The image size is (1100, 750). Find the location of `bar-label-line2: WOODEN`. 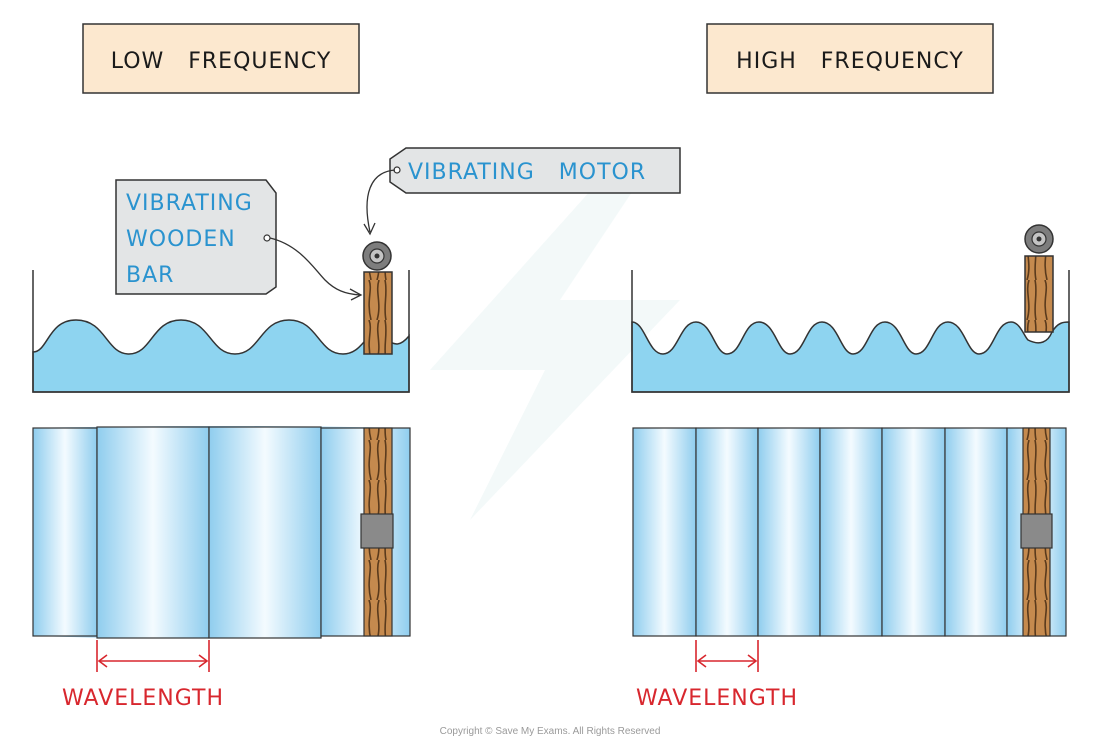

bar-label-line2: WOODEN is located at coordinates (181, 239).